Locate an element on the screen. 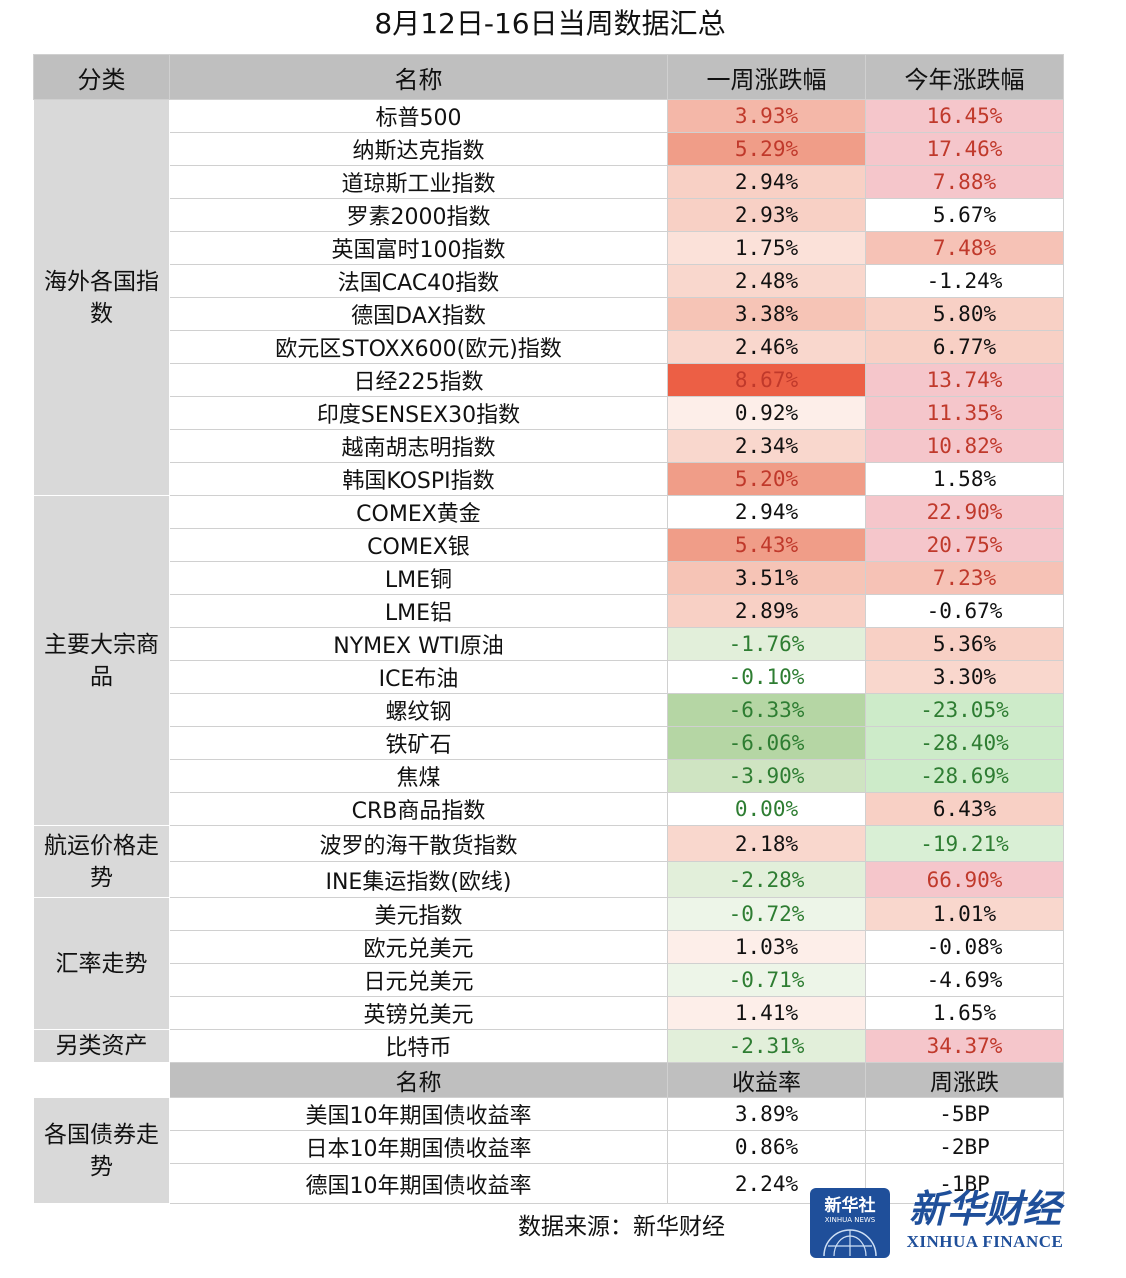  table-row: NYMEX WTI原油 -1.76% 5.36% is located at coordinates (549, 644).